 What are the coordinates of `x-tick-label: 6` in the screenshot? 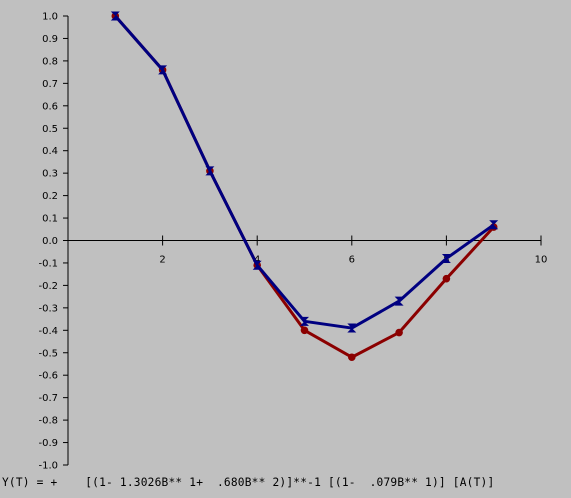 It's located at (352, 260).